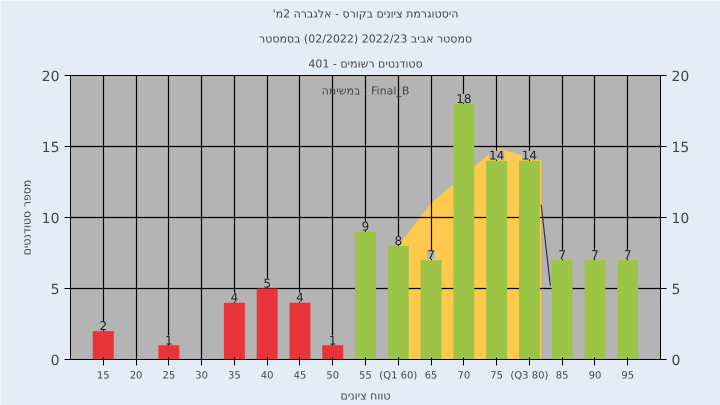 This screenshot has height=405, width=720. What do you see at coordinates (51, 219) in the screenshot?
I see `y-tick-label: 10` at bounding box center [51, 219].